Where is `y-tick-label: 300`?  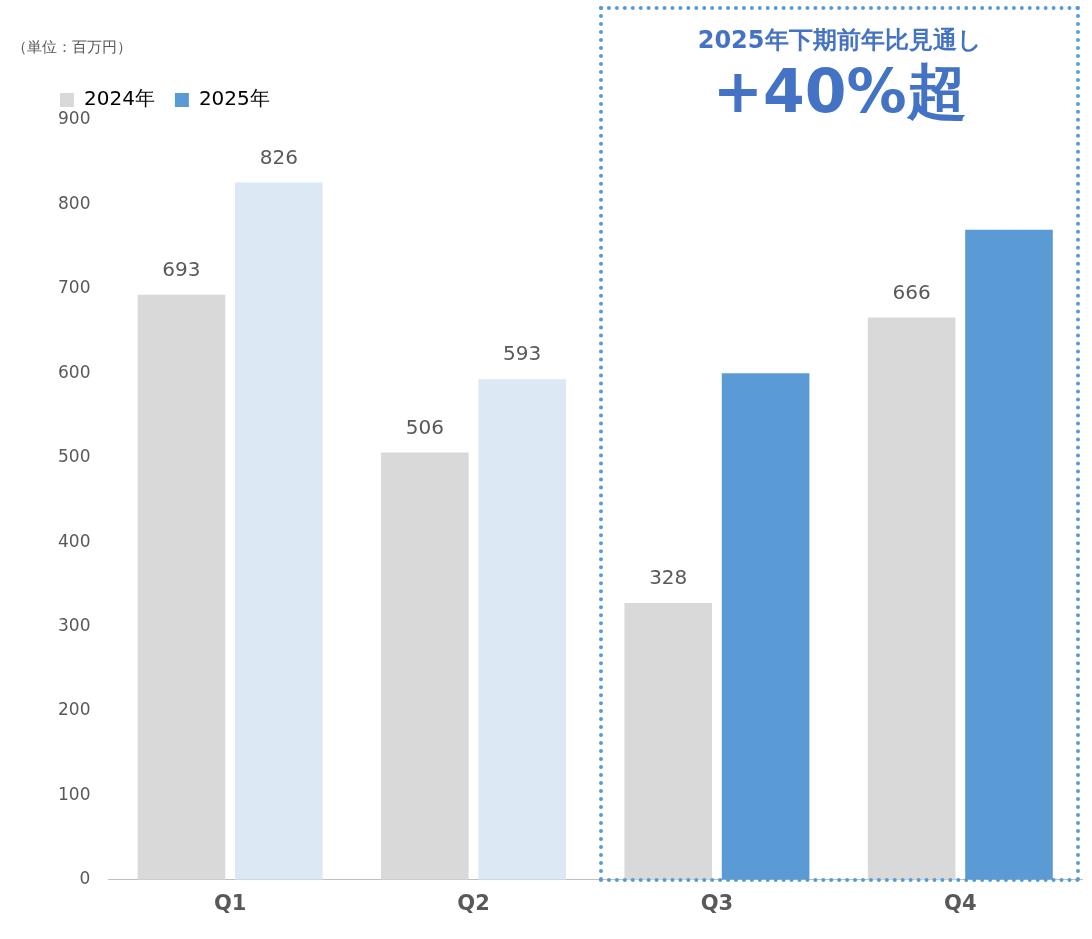 y-tick-label: 300 is located at coordinates (74, 624).